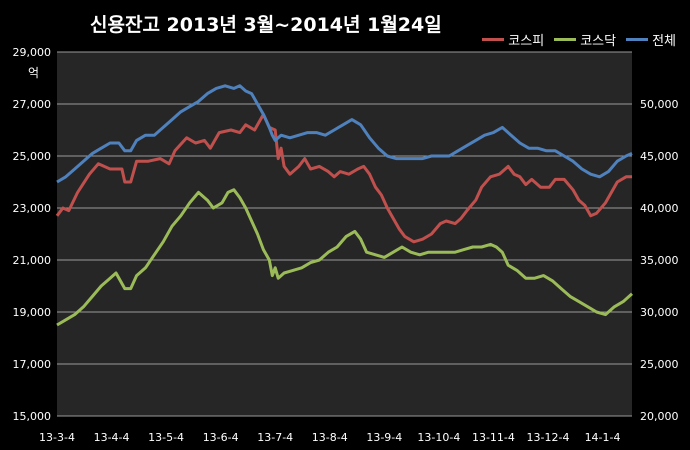  What do you see at coordinates (384, 437) in the screenshot?
I see `x-tick-label: 13-9-4` at bounding box center [384, 437].